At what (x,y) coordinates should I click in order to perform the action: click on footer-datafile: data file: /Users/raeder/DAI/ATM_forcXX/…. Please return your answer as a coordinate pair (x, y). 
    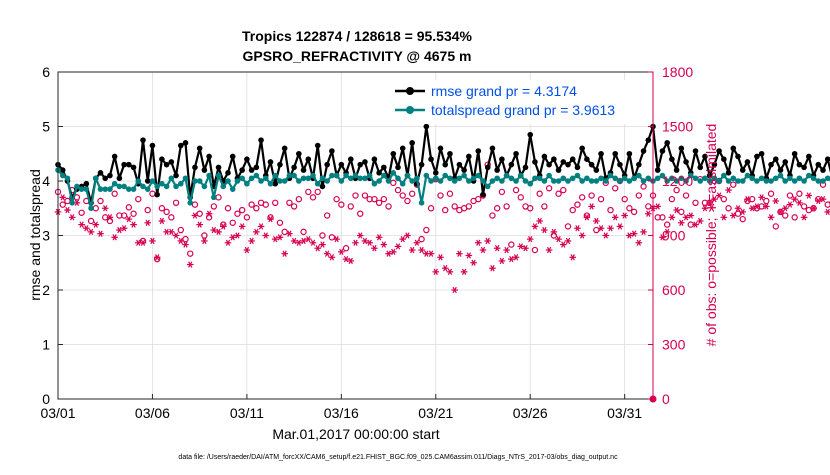
    Looking at the image, I should click on (398, 457).